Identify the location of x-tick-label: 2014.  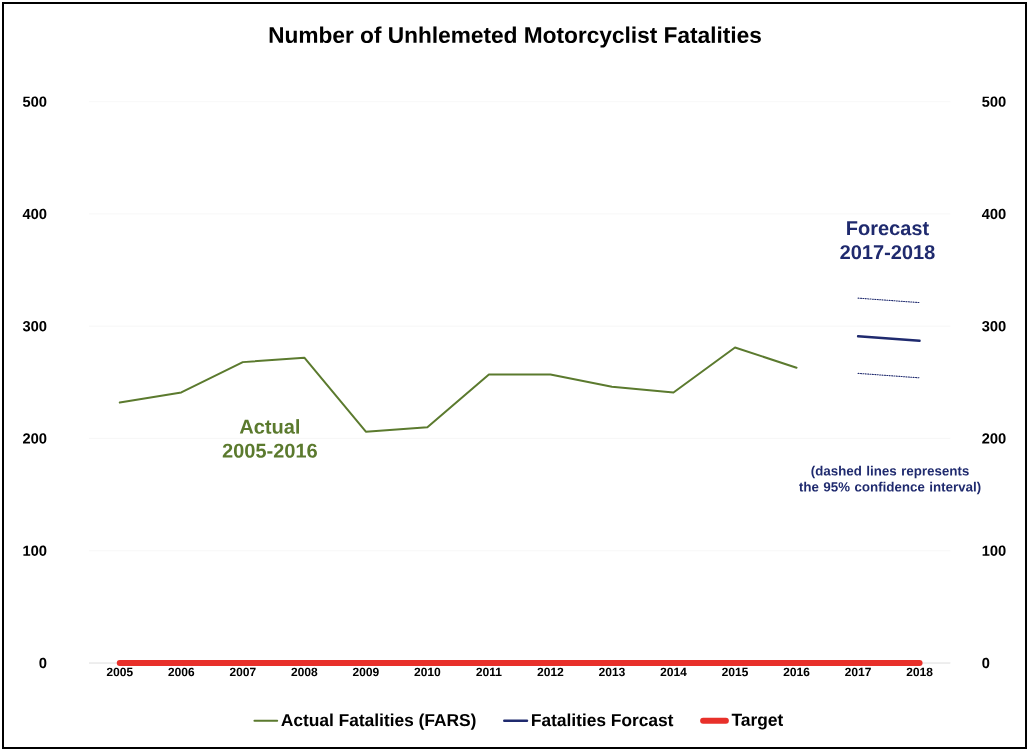
(673, 672).